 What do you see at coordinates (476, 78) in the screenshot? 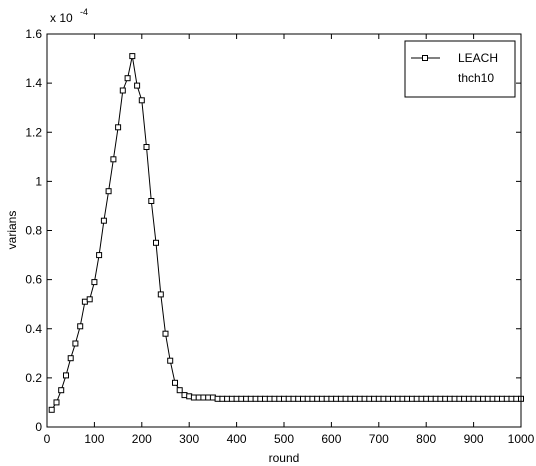
I see `legend-label-thch10: thch10` at bounding box center [476, 78].